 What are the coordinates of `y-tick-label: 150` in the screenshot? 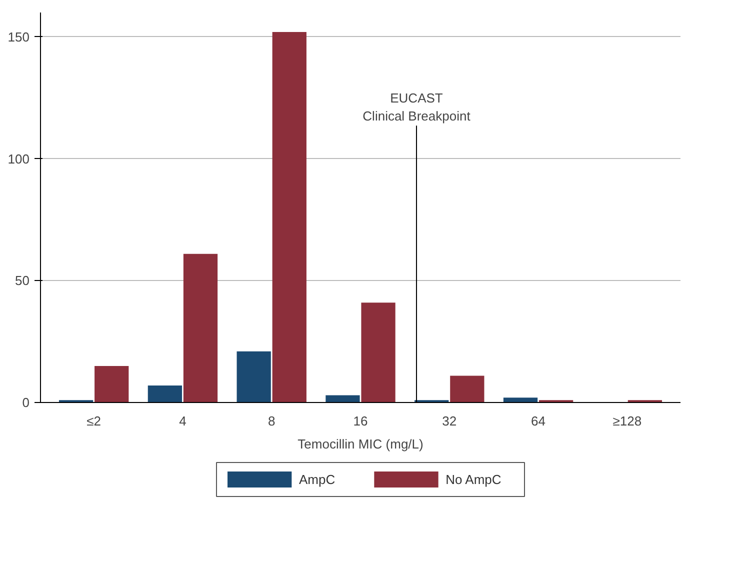 It's located at (19, 36).